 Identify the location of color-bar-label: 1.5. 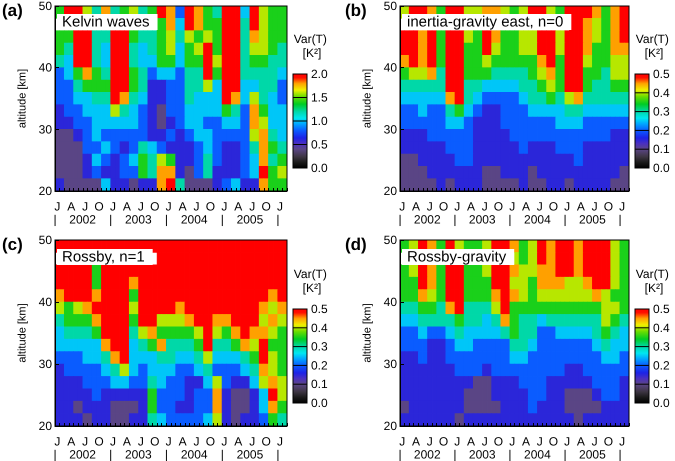
(319, 97).